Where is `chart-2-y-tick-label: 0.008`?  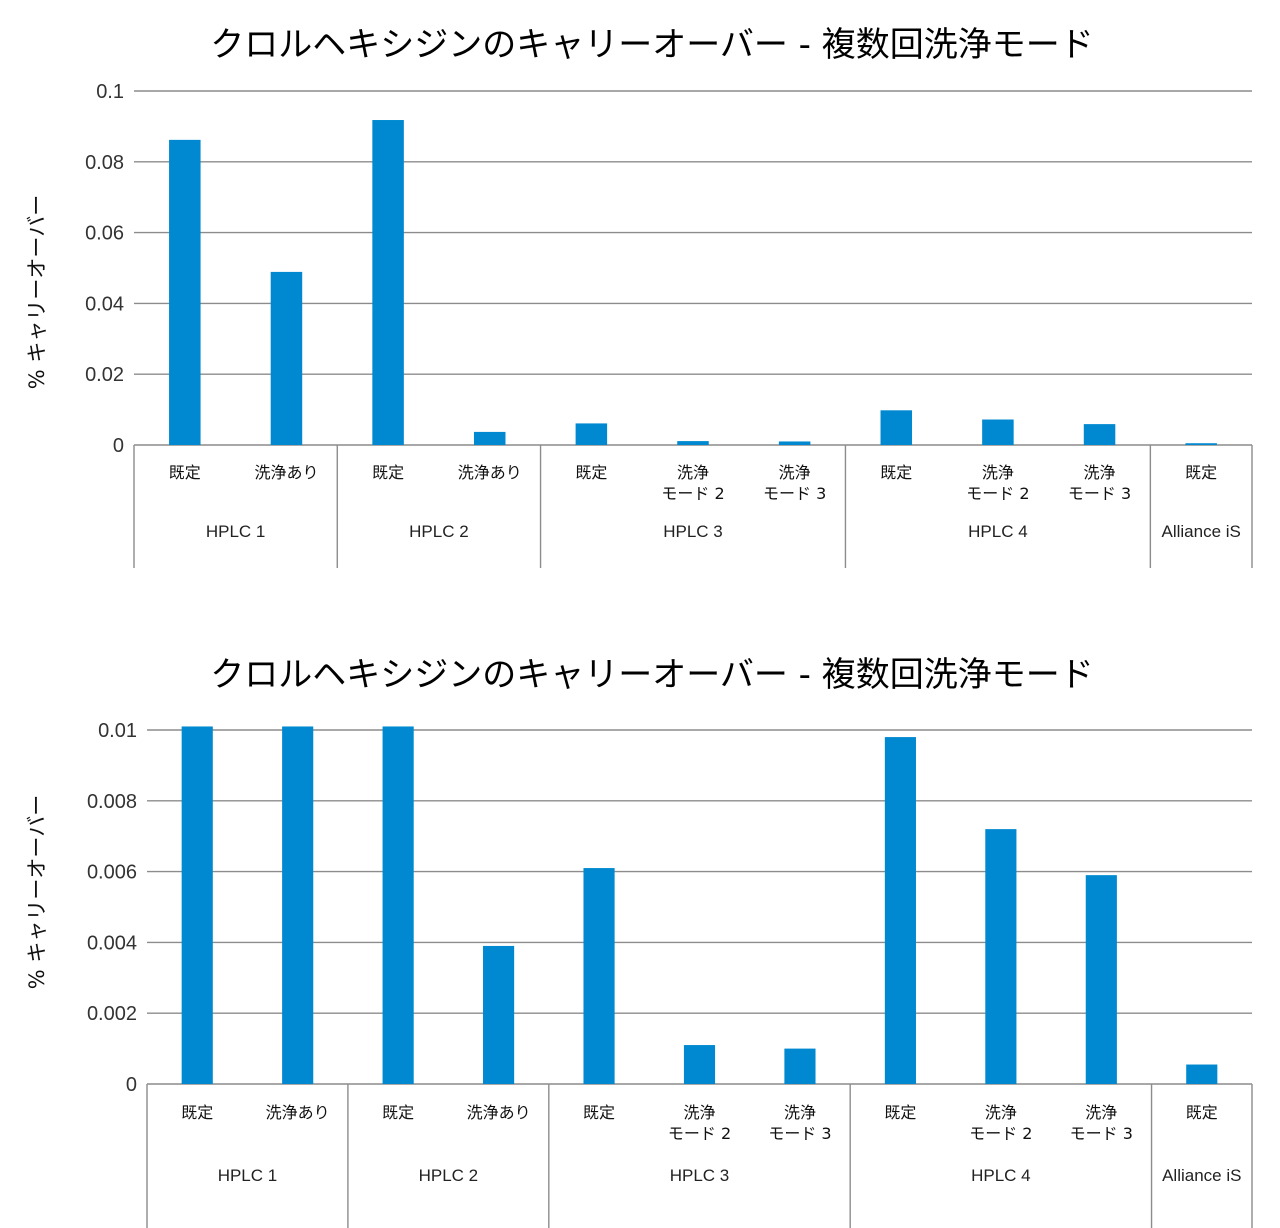 chart-2-y-tick-label: 0.008 is located at coordinates (112, 802).